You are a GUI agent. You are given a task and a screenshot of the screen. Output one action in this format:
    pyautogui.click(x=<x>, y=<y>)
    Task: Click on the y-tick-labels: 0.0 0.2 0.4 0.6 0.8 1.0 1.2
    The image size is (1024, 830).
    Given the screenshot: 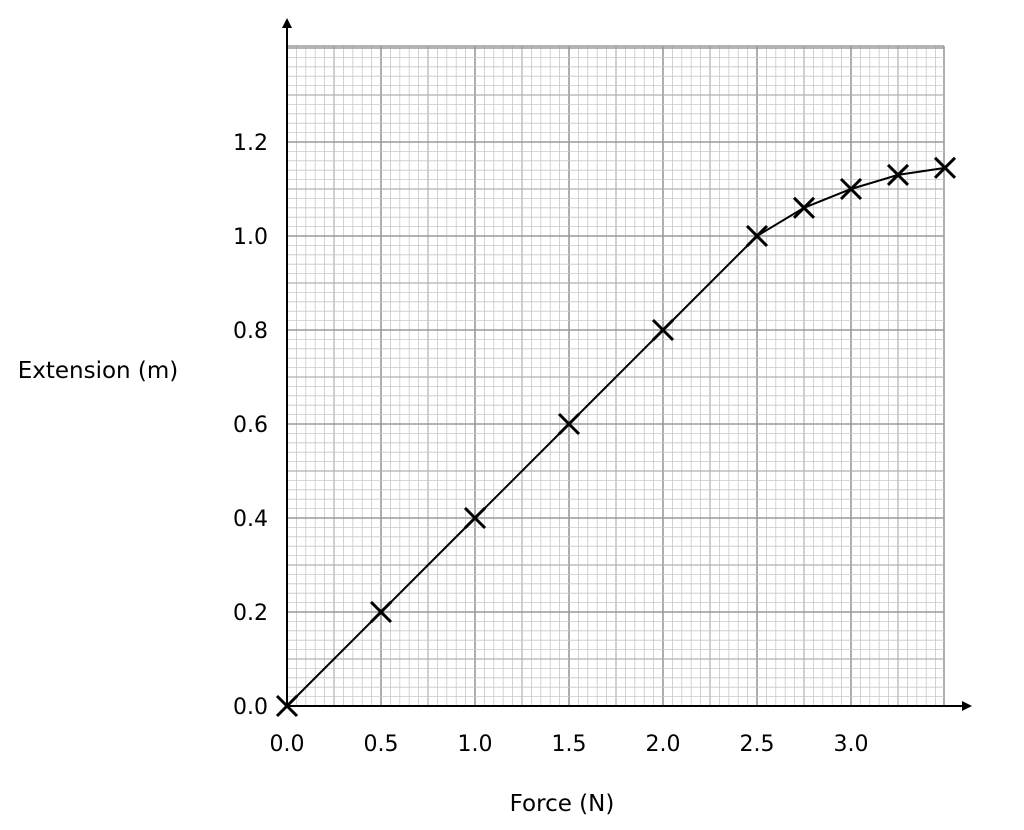 What is the action you would take?
    pyautogui.click(x=250, y=425)
    